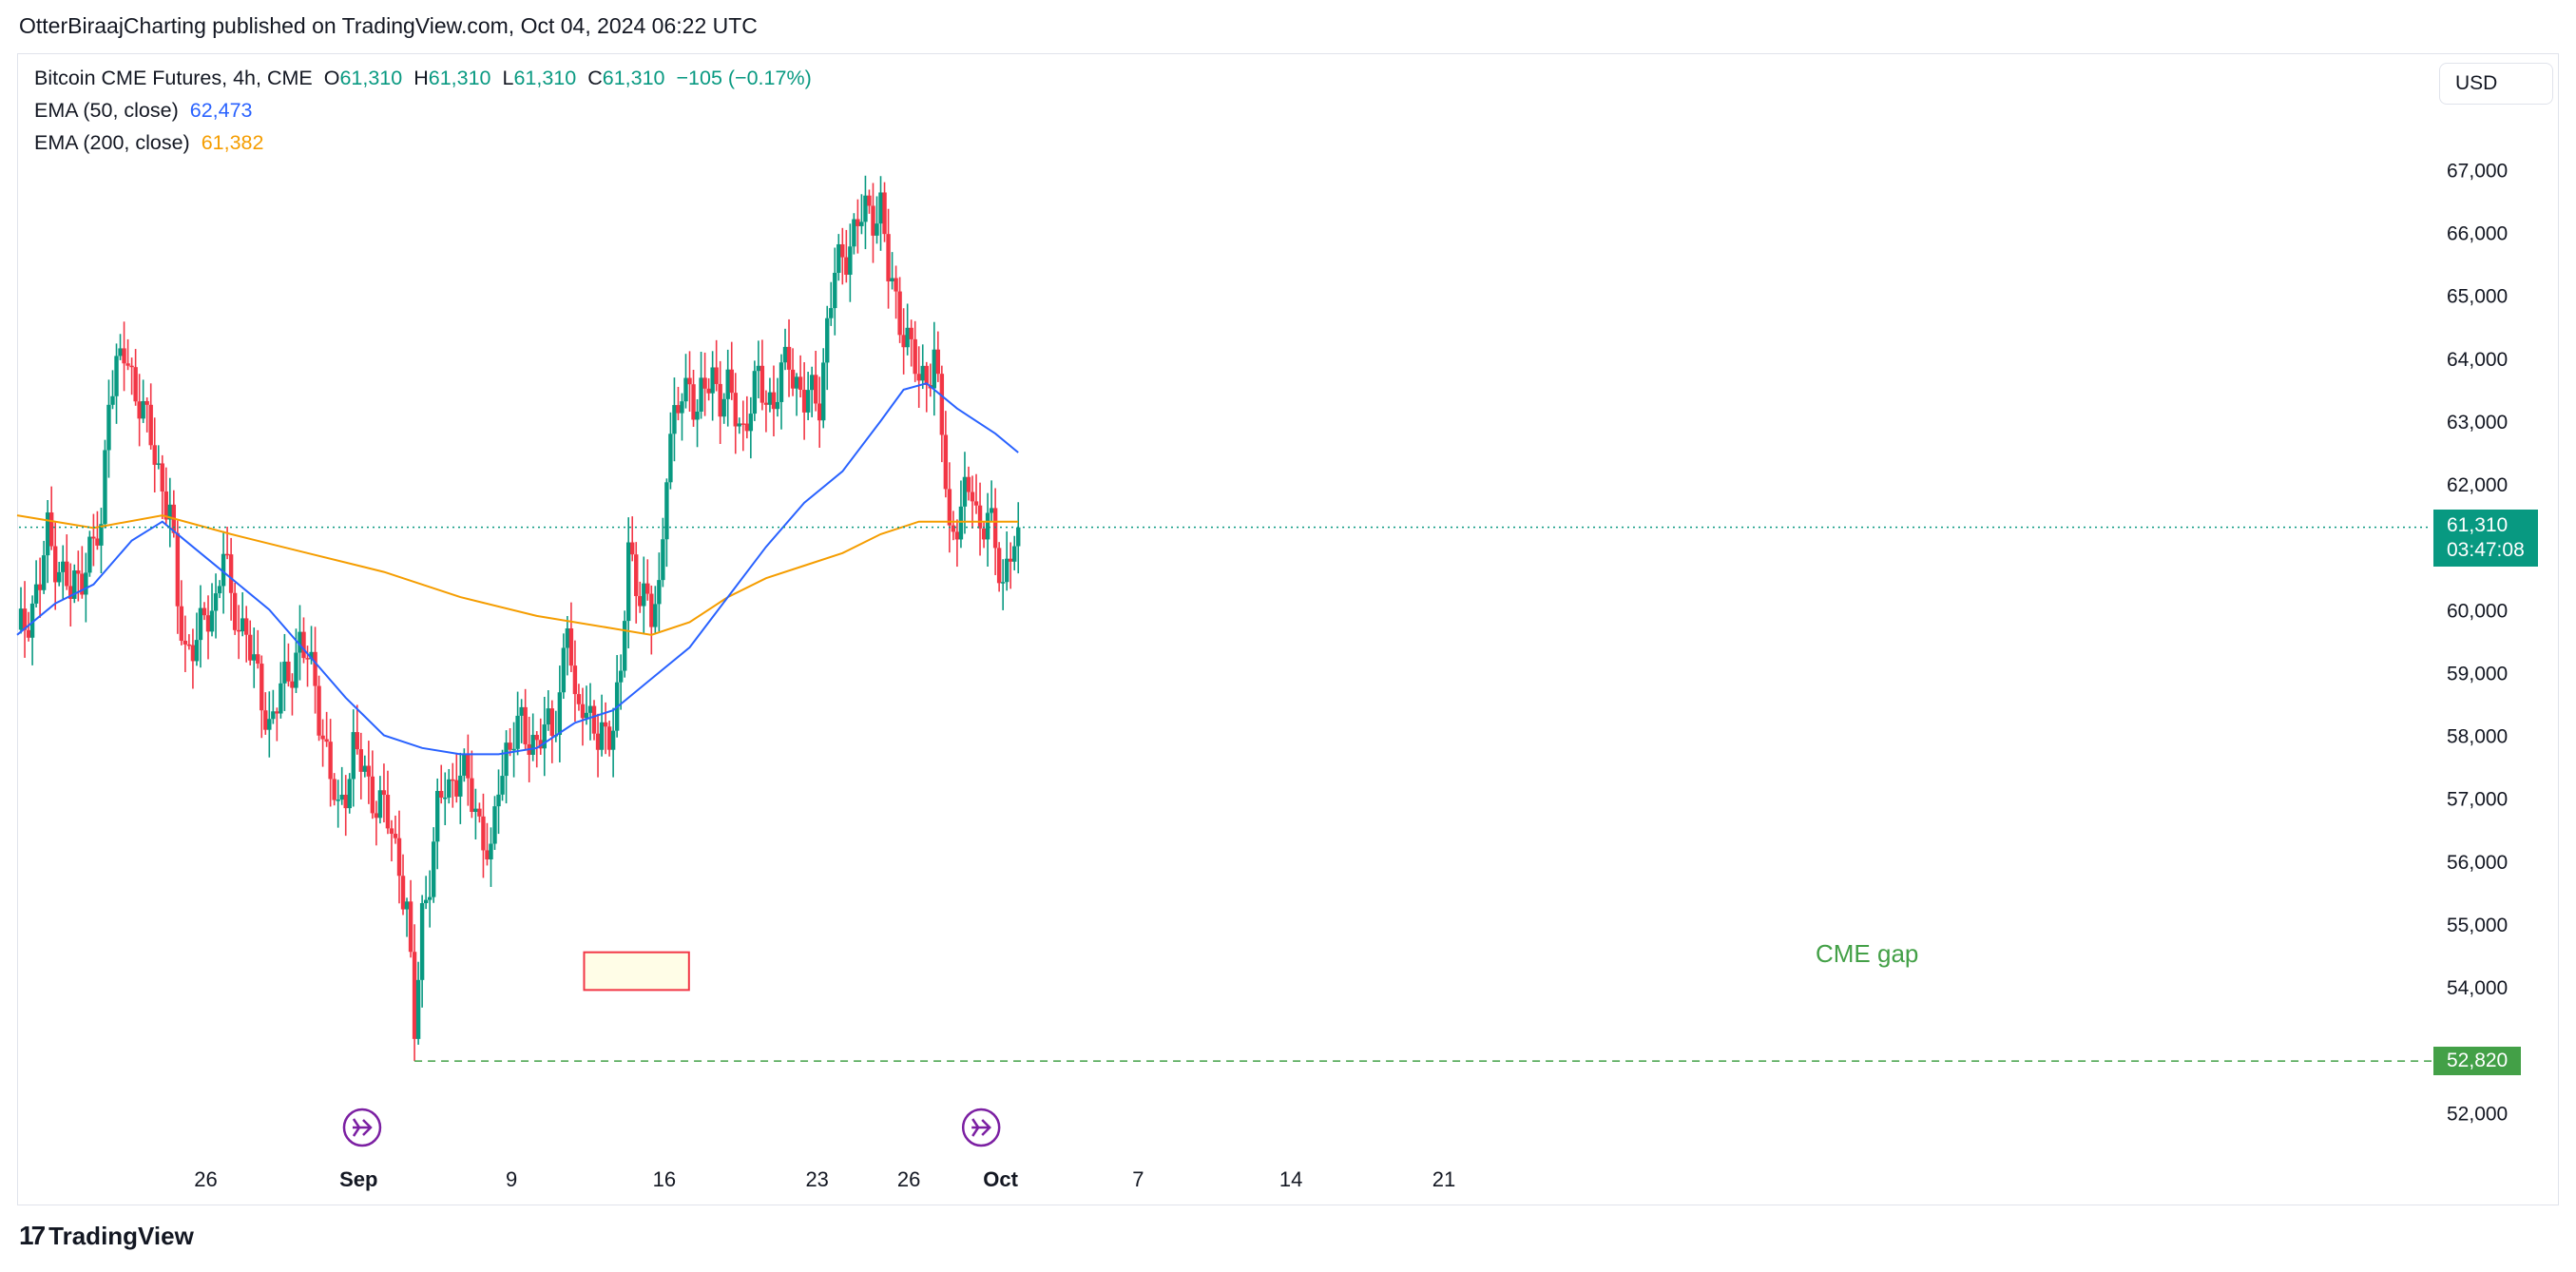  I want to click on tradingview-brand: TradingView, so click(121, 1235).